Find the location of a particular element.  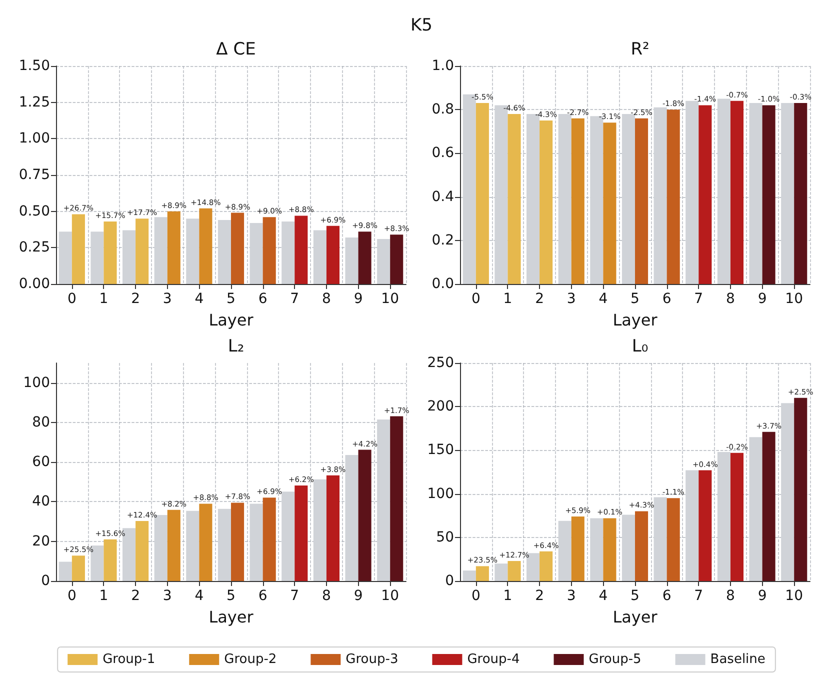

y-tick-label: 1.00 is located at coordinates (34, 138).